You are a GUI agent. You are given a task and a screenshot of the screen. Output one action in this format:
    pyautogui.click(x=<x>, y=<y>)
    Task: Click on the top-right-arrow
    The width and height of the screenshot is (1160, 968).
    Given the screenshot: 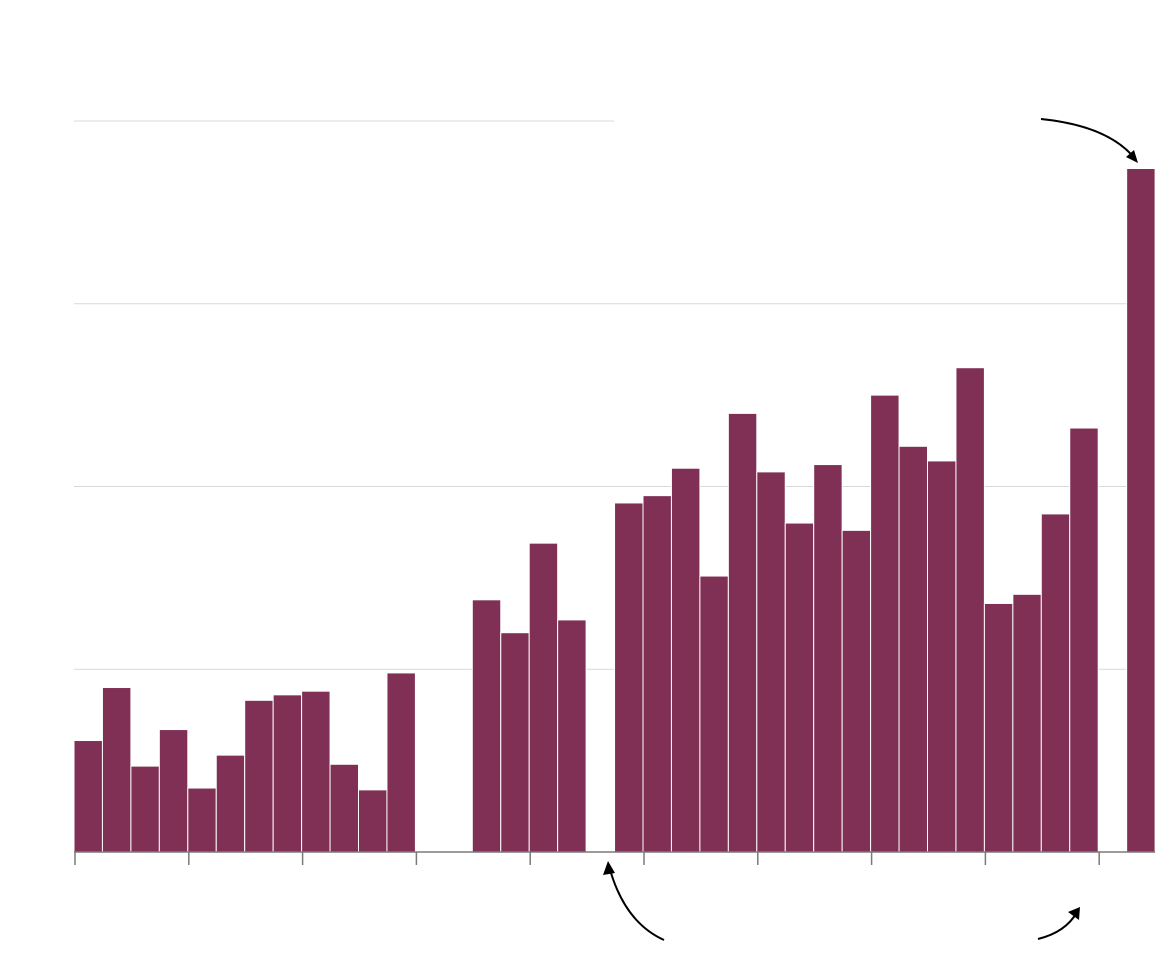 What is the action you would take?
    pyautogui.click(x=1088, y=139)
    